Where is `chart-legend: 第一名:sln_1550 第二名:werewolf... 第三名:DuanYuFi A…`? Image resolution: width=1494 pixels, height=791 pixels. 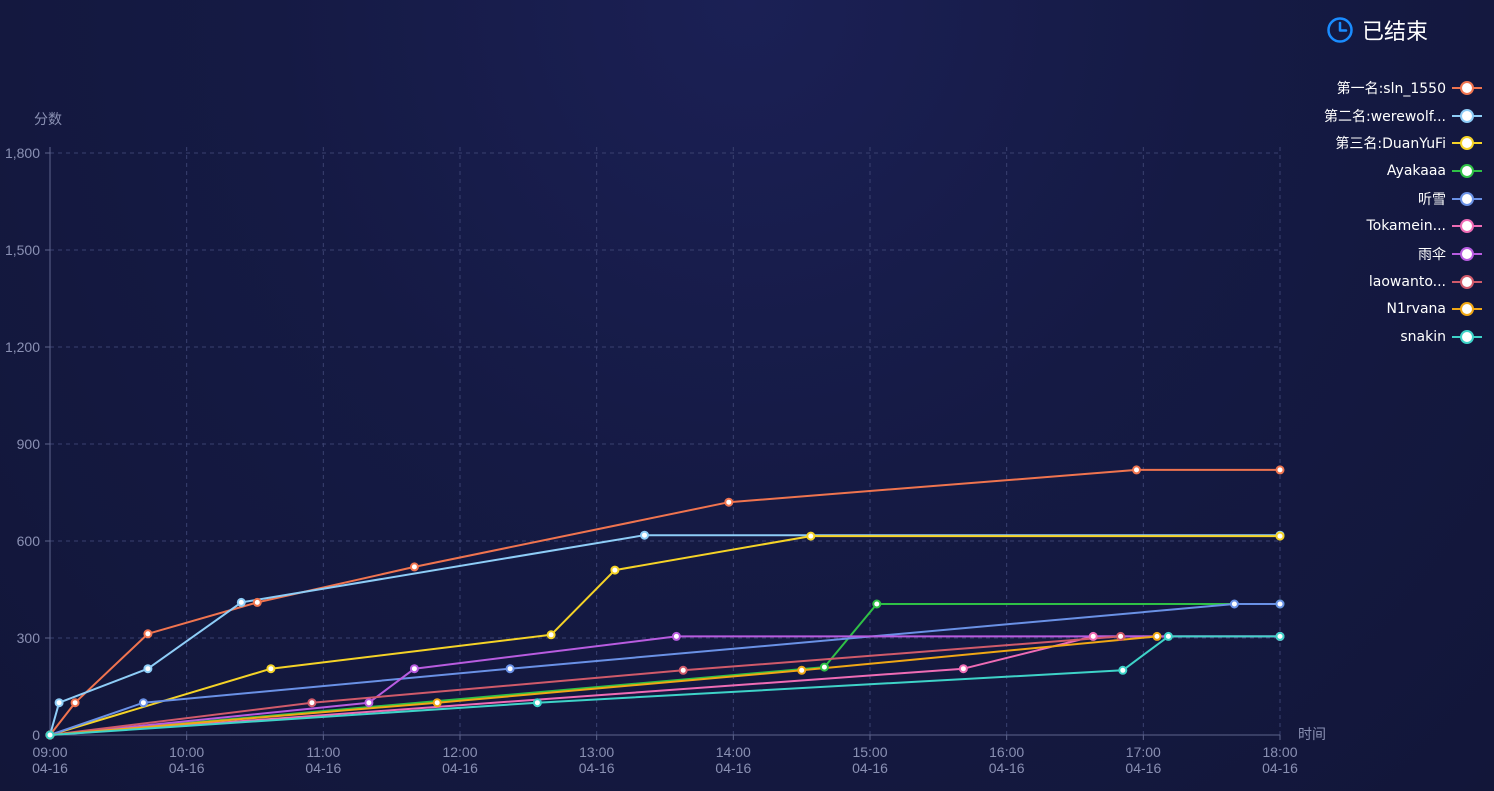 chart-legend: 第一名:sln_1550 第二名:werewolf... 第三名:DuanYuFi A… is located at coordinates (1403, 212).